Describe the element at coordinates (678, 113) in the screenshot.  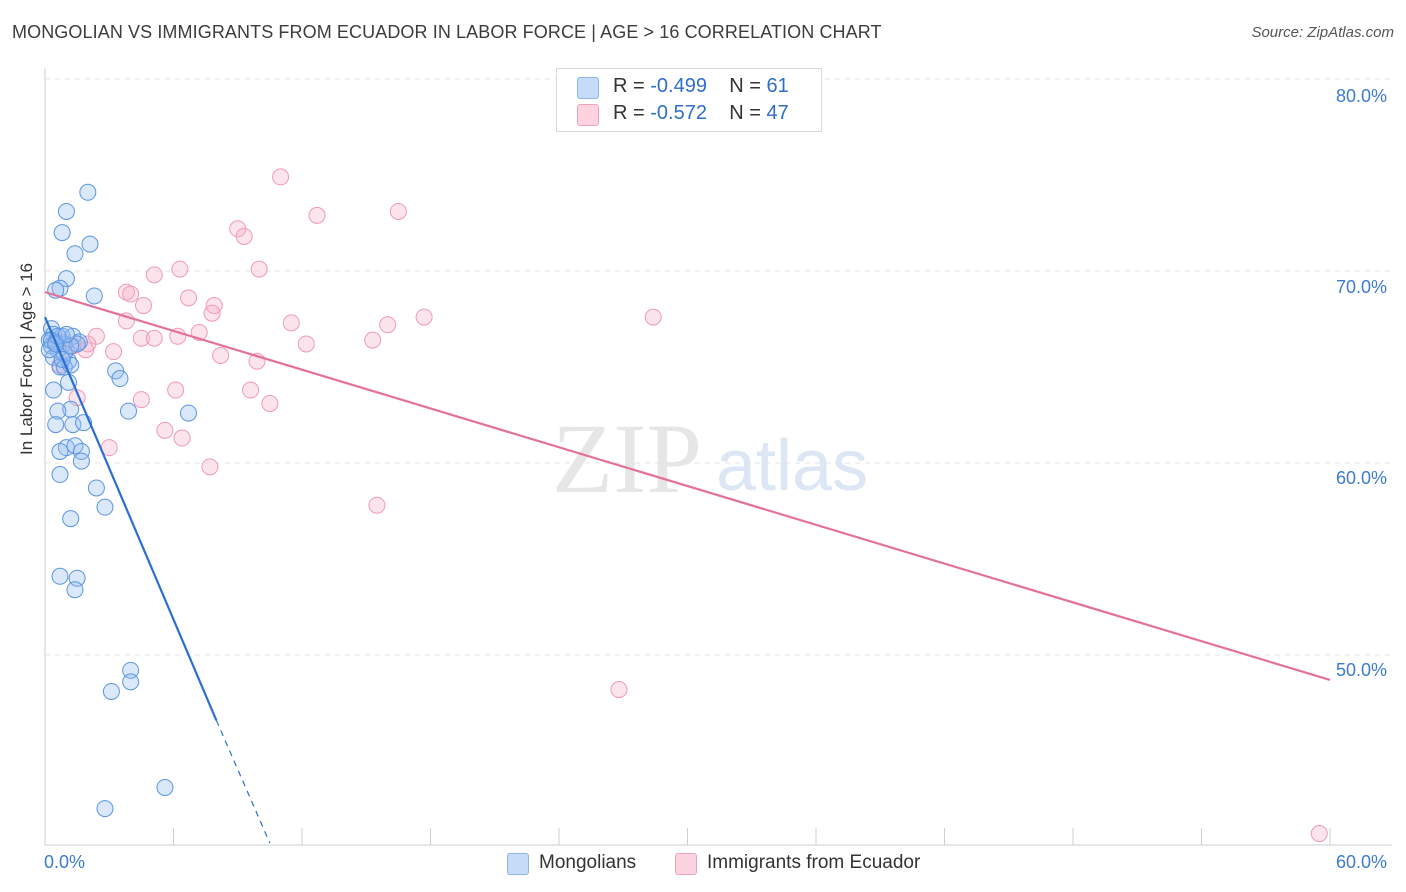
I see `r-value: -0.572` at that location.